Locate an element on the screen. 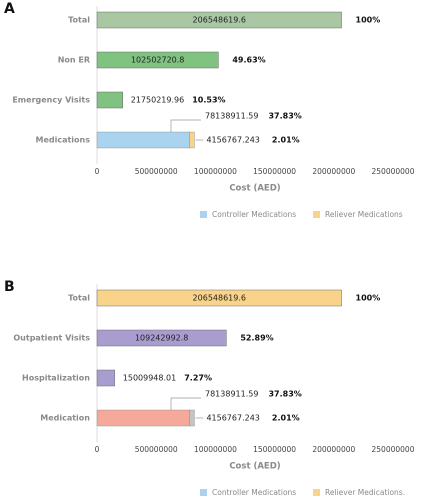 Image resolution: width=424 pixels, height=500 pixels. category-label: Hospitalization is located at coordinates (56, 378).